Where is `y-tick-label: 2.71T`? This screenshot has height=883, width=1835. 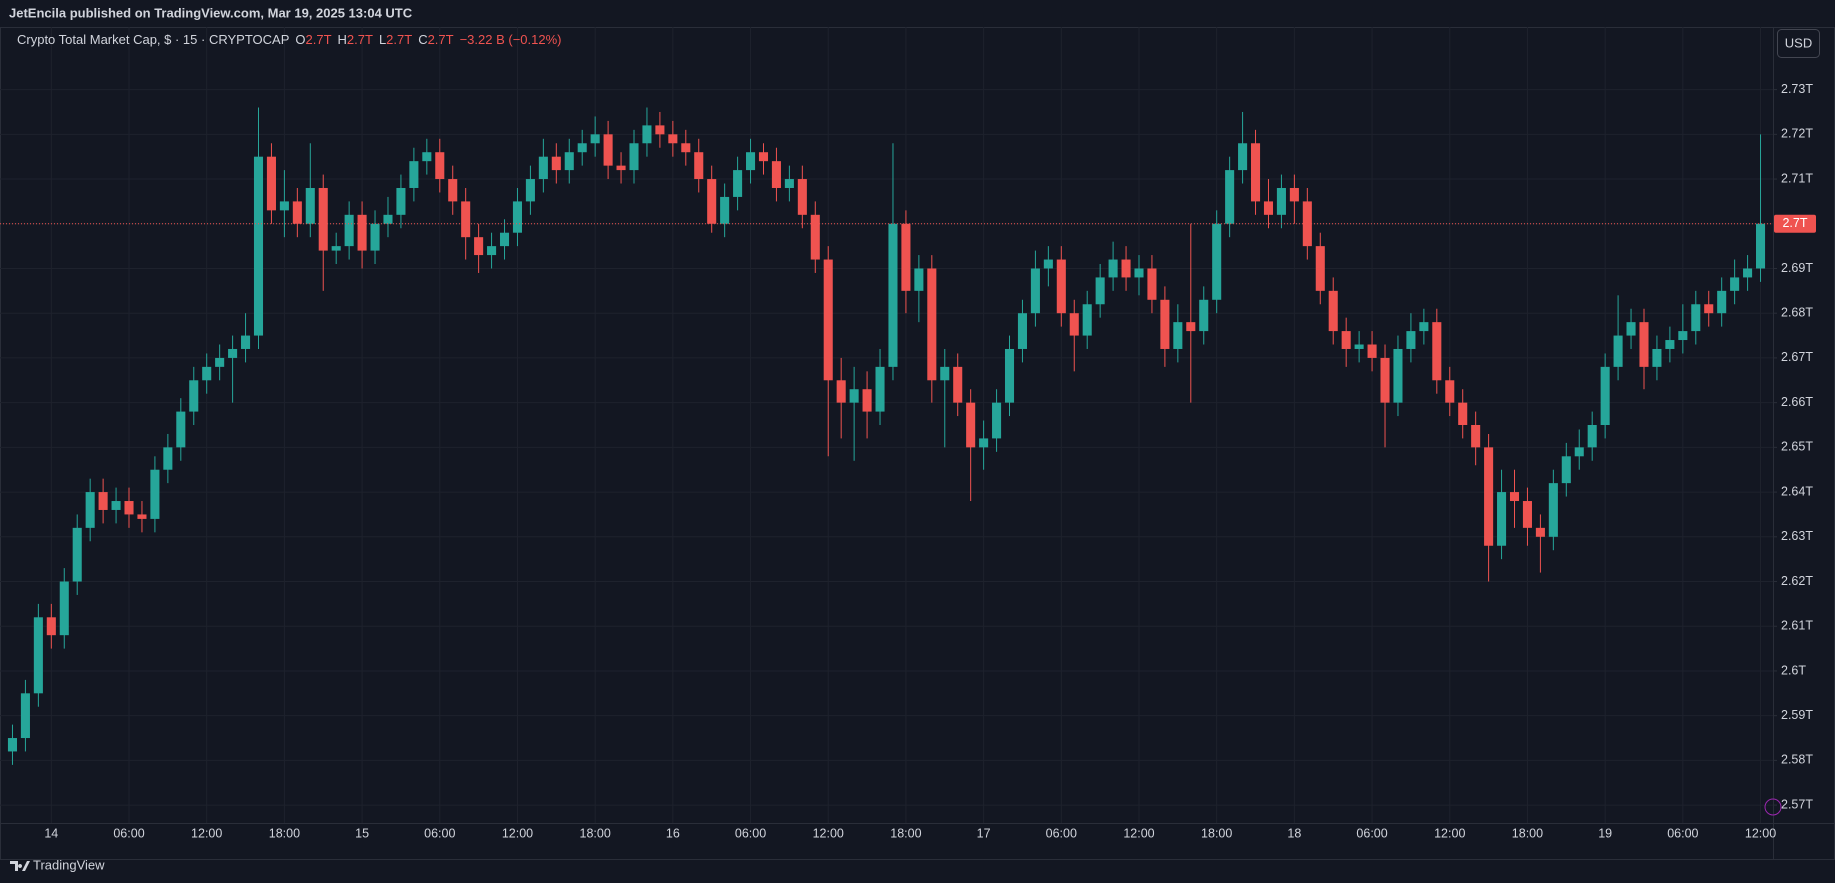 y-tick-label: 2.71T is located at coordinates (1797, 178).